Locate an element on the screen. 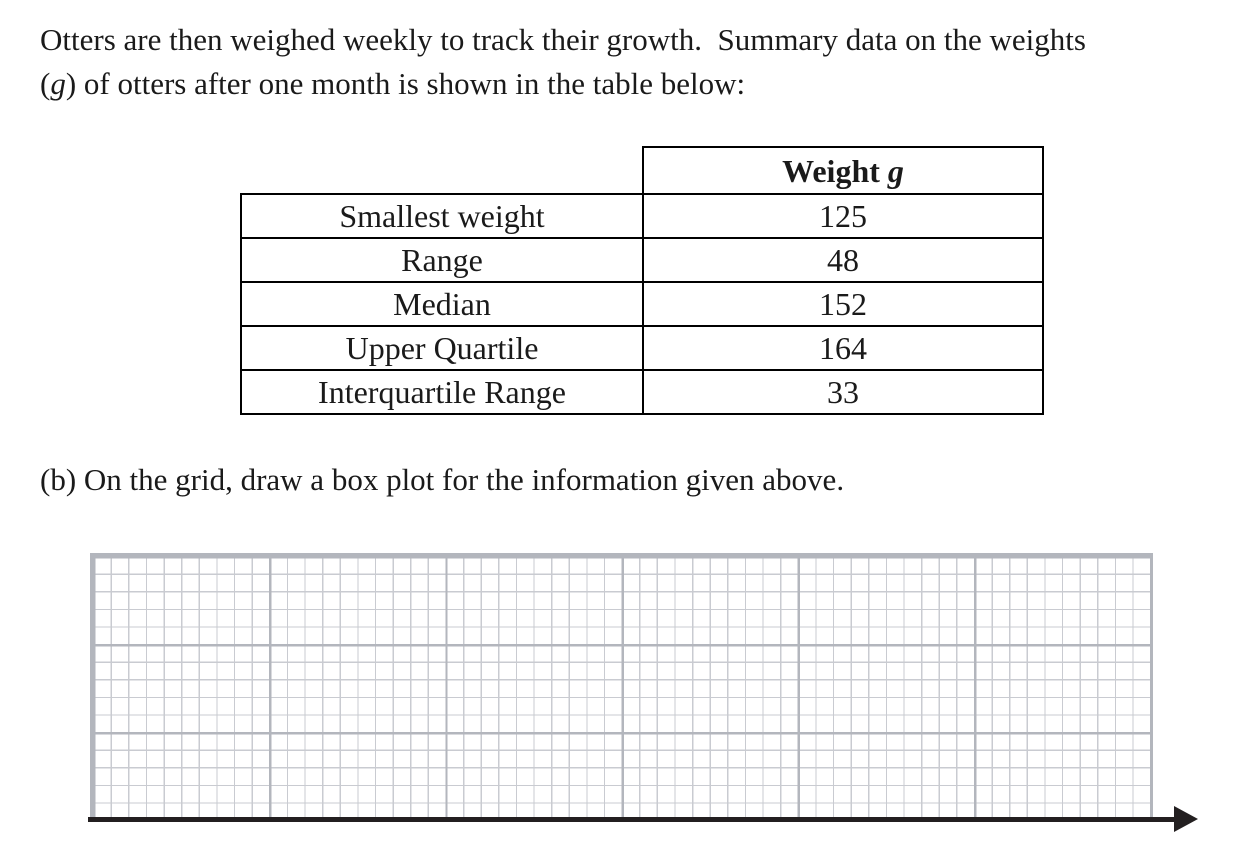 The height and width of the screenshot is (862, 1252). stat-value: 33 is located at coordinates (843, 392).